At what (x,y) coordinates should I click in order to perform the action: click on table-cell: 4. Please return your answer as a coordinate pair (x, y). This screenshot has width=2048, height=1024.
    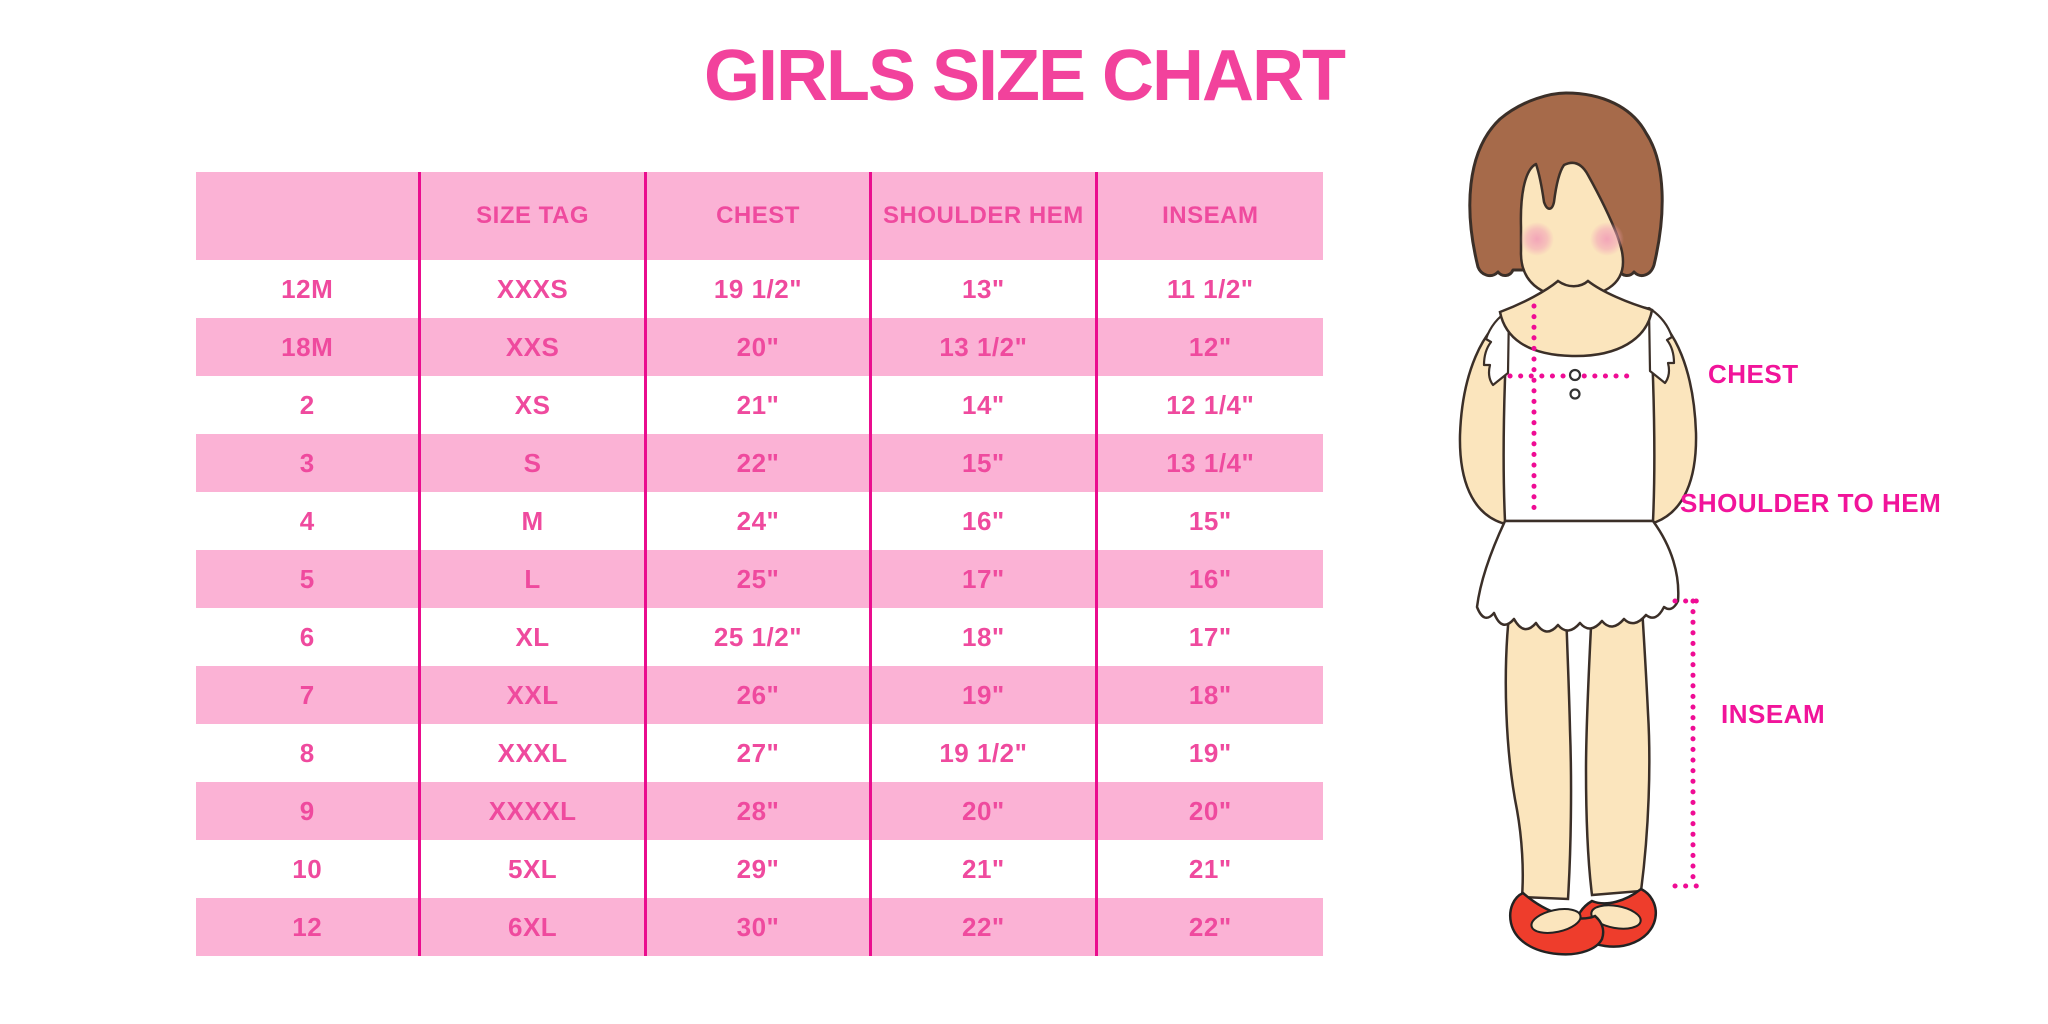
    Looking at the image, I should click on (309, 521).